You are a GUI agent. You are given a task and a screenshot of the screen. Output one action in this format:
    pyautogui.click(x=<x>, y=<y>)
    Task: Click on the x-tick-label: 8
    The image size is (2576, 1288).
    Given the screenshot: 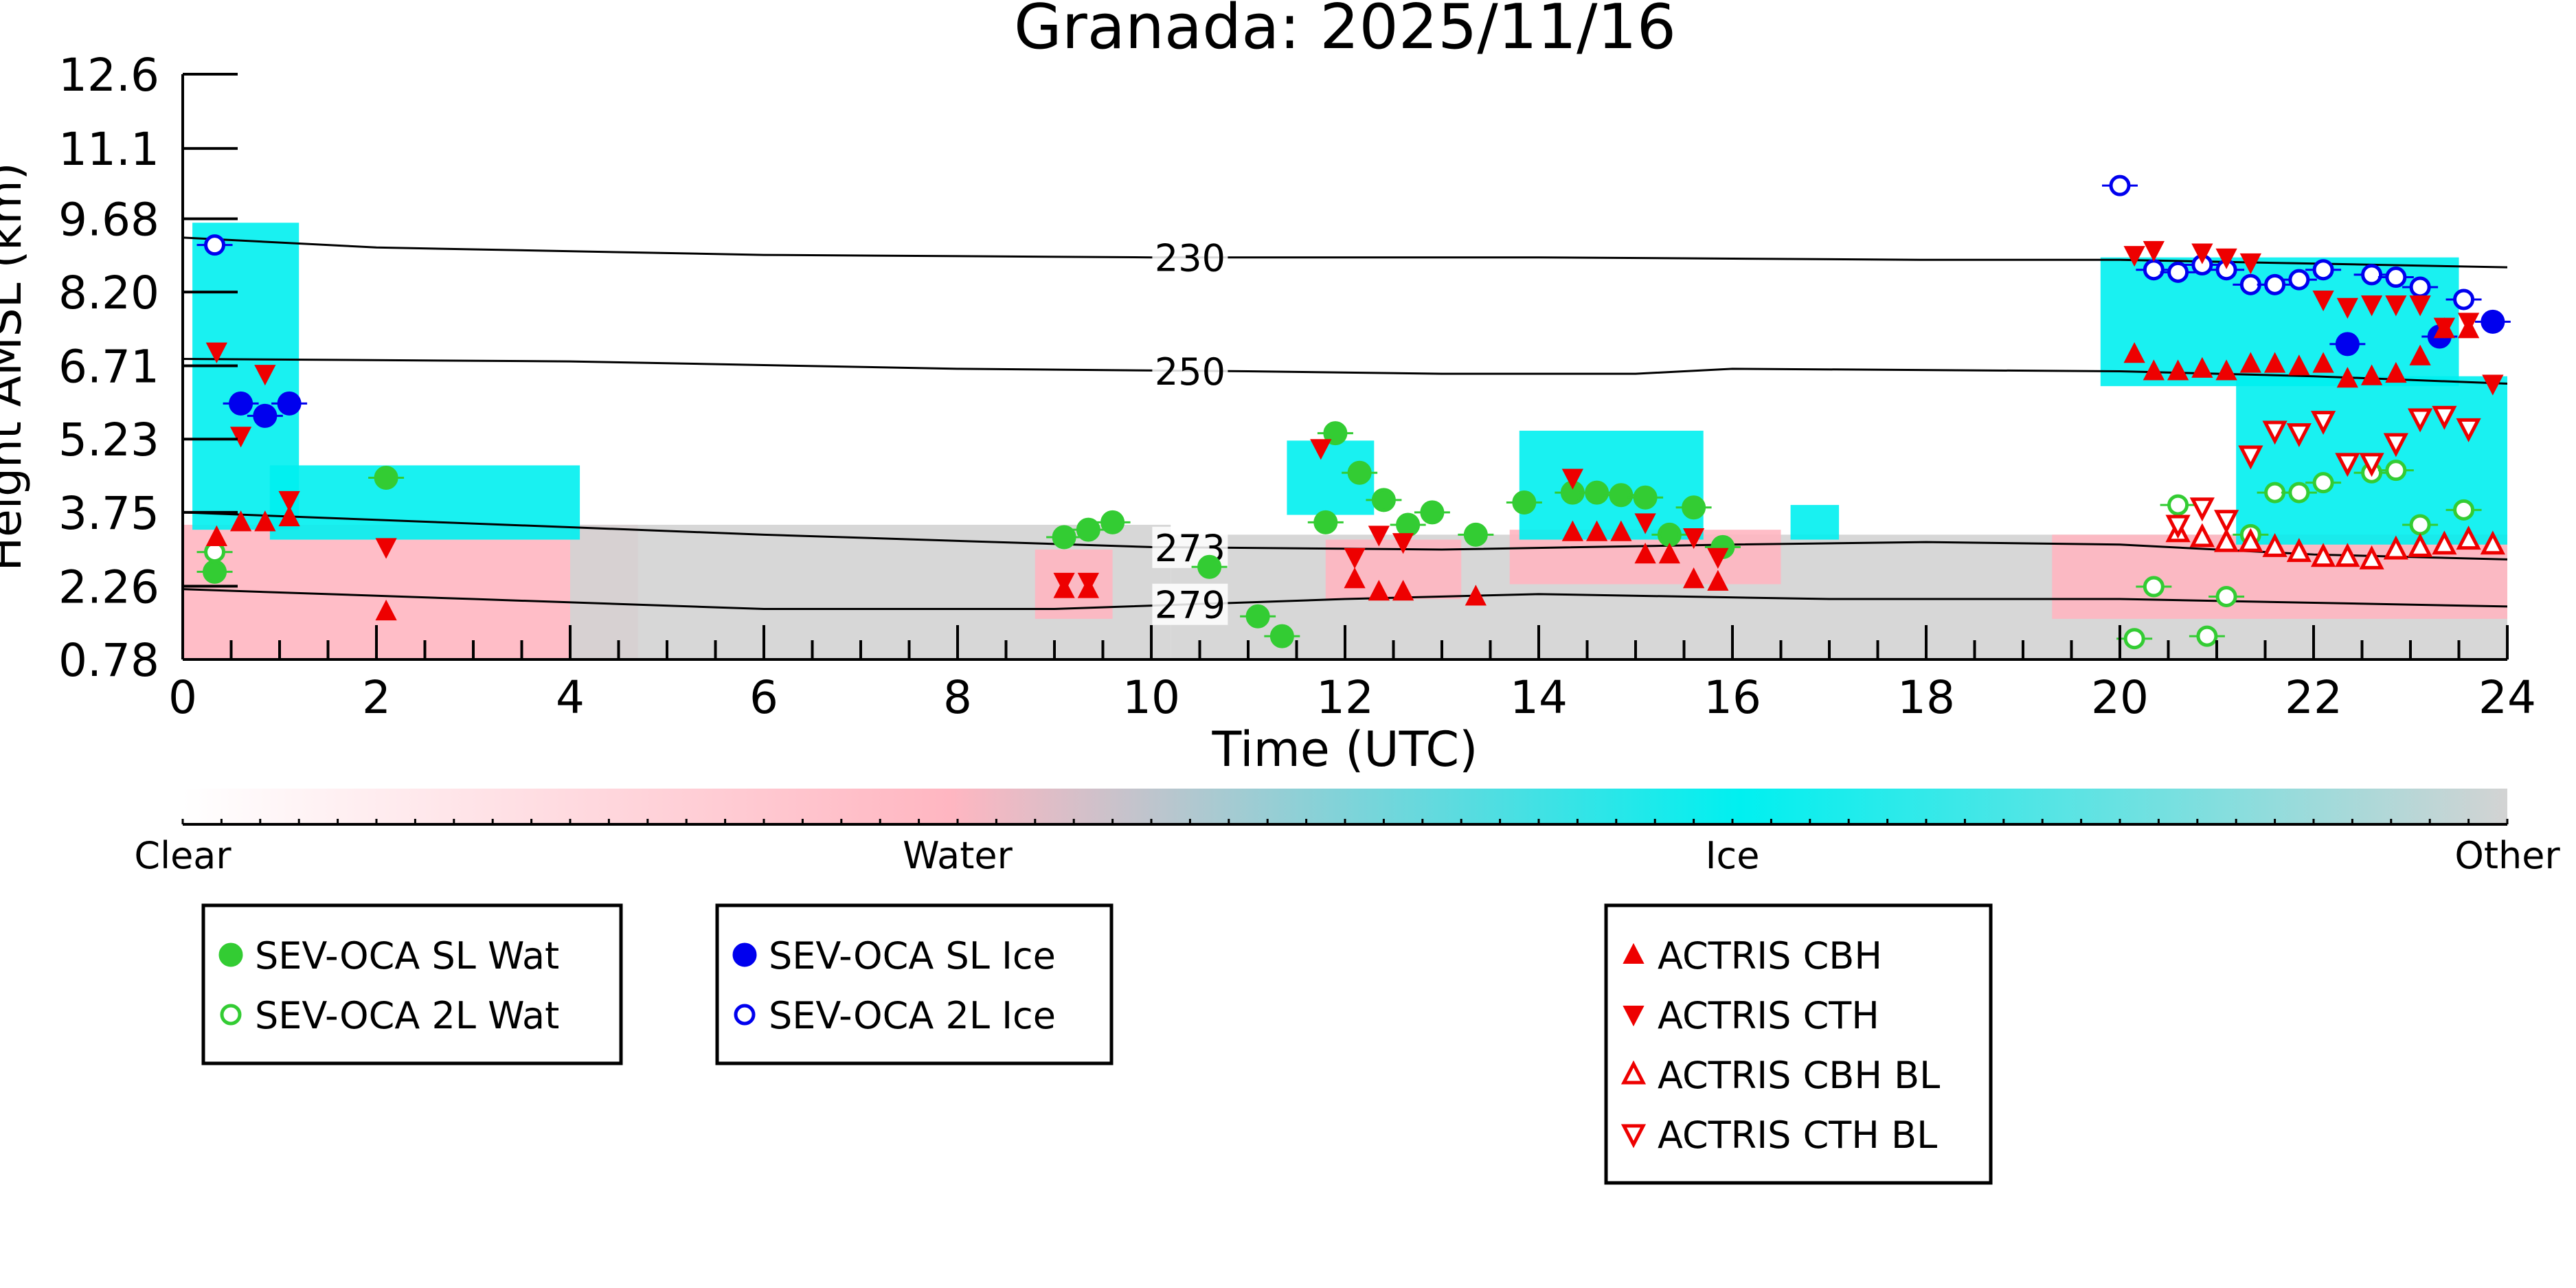 What is the action you would take?
    pyautogui.click(x=957, y=697)
    